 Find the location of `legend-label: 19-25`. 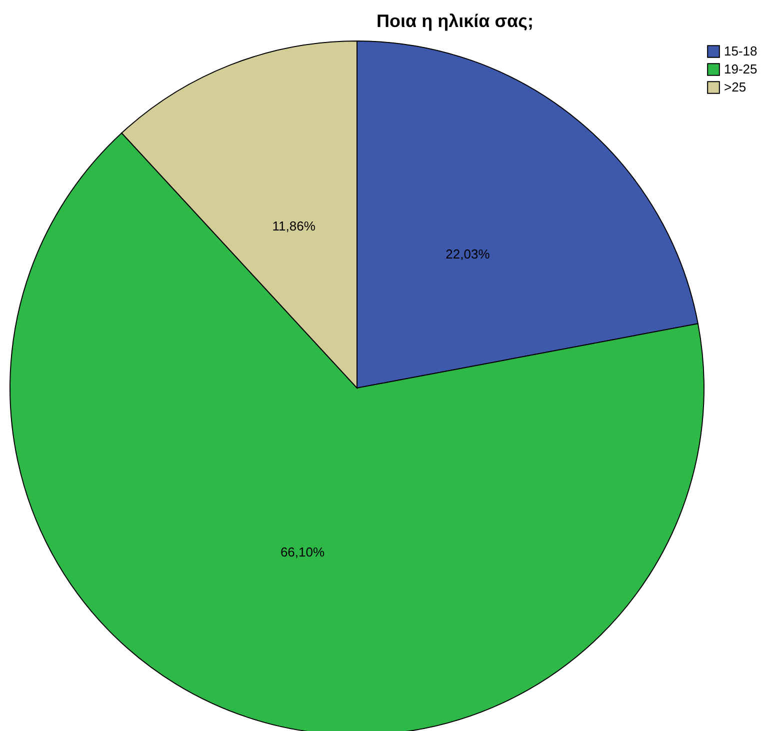

legend-label: 19-25 is located at coordinates (741, 69).